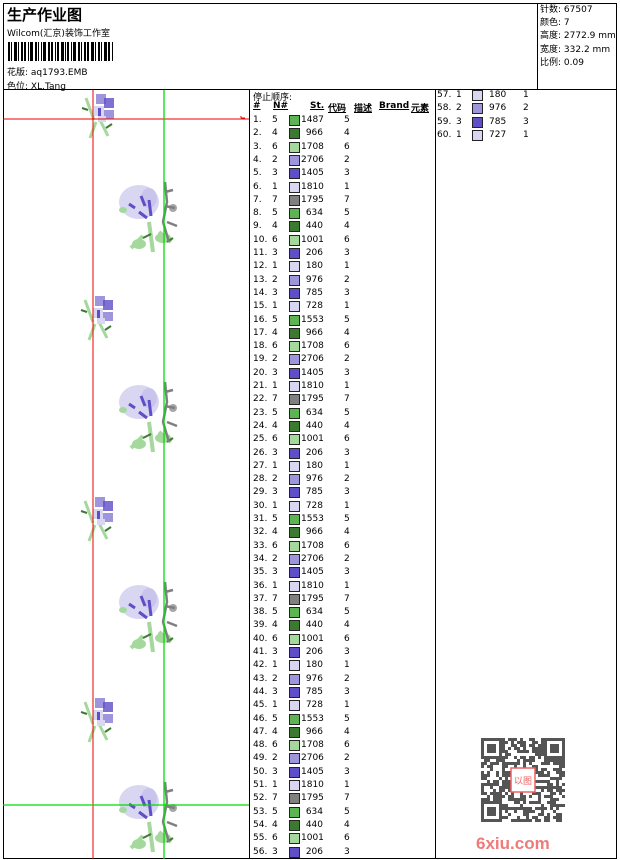  I want to click on table-row: 4. 2 2706 2, so click(342, 160).